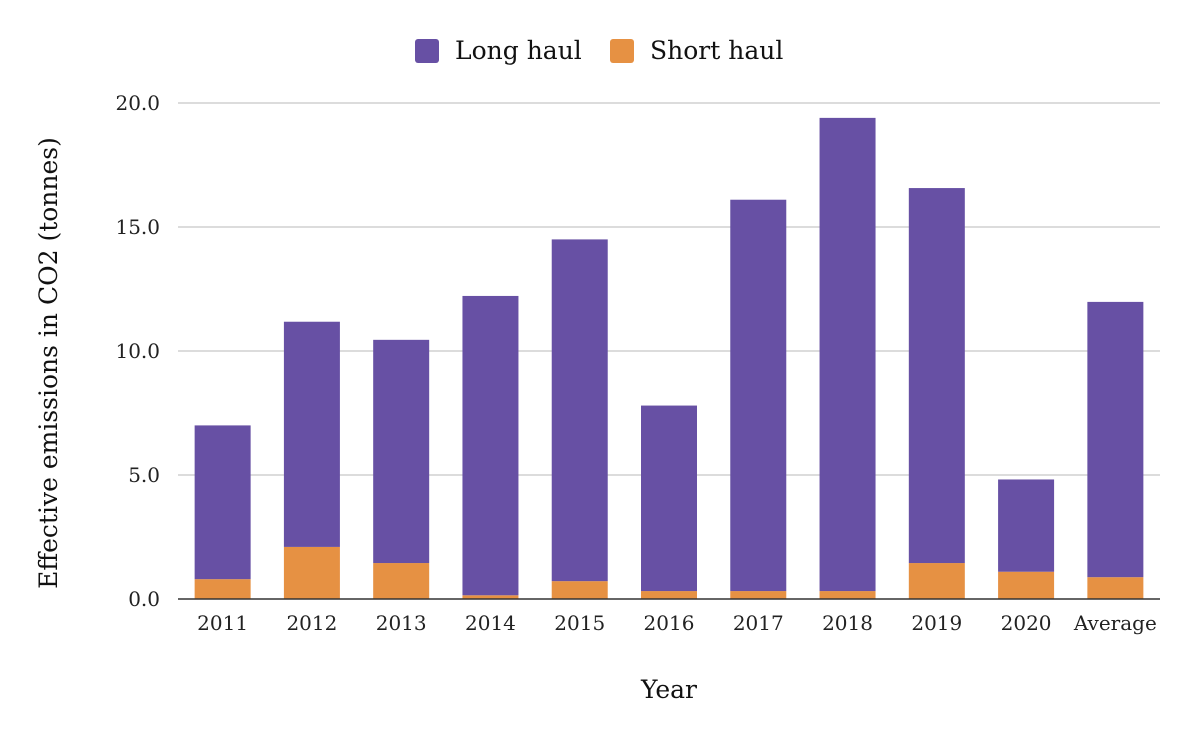 The image size is (1196, 740). Describe the element at coordinates (311, 572) in the screenshot. I see `bar-short-haul-2012` at that location.